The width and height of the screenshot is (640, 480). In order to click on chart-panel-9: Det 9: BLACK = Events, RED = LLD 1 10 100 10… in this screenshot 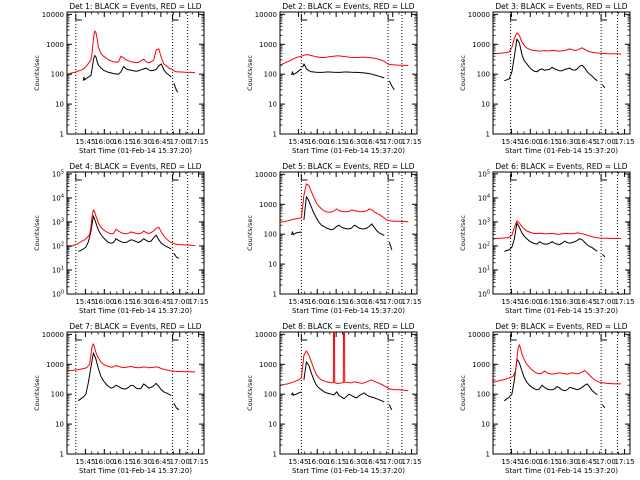, I will do `click(547, 398)`.